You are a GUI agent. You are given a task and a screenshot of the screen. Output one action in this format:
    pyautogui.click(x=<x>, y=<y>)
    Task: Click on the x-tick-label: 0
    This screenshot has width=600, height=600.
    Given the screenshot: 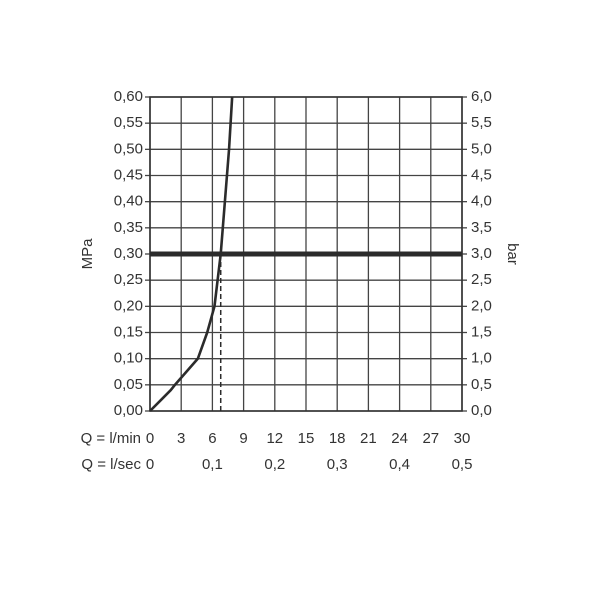 What is the action you would take?
    pyautogui.click(x=150, y=438)
    